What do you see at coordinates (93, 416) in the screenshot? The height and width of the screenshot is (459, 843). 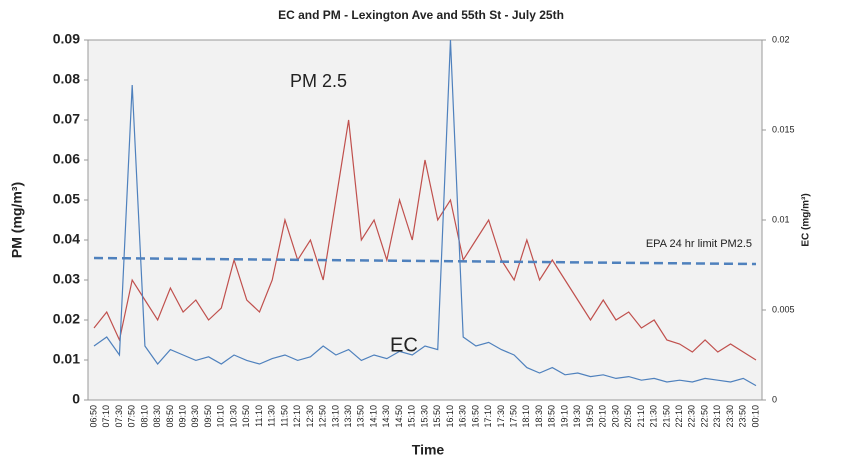 I see `x-tick-label: 06:50` at bounding box center [93, 416].